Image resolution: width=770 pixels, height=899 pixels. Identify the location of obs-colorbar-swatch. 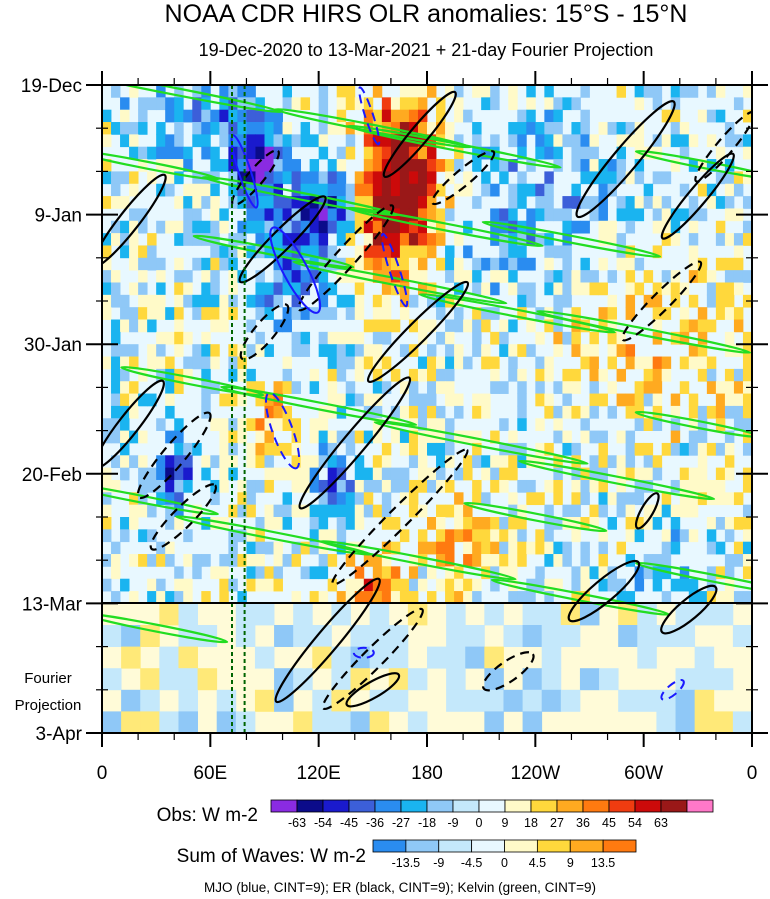
(674, 806).